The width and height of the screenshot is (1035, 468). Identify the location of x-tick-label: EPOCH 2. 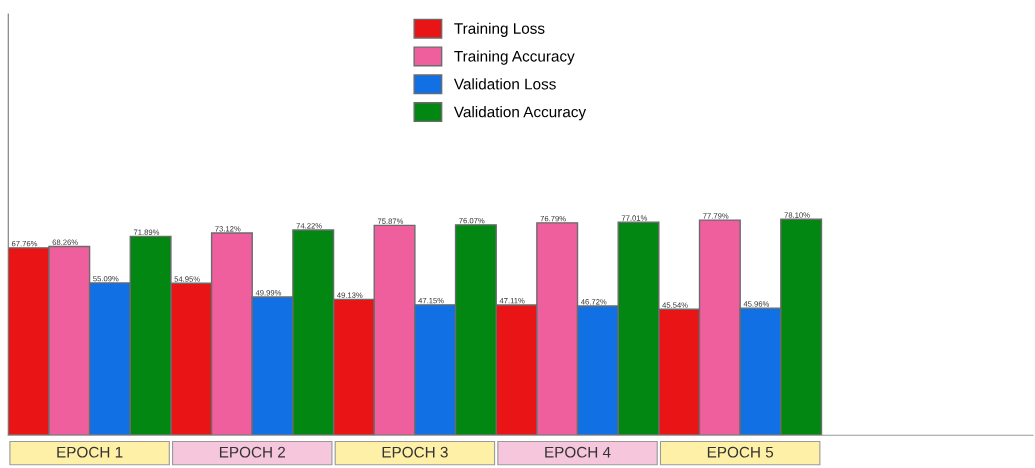
(252, 452).